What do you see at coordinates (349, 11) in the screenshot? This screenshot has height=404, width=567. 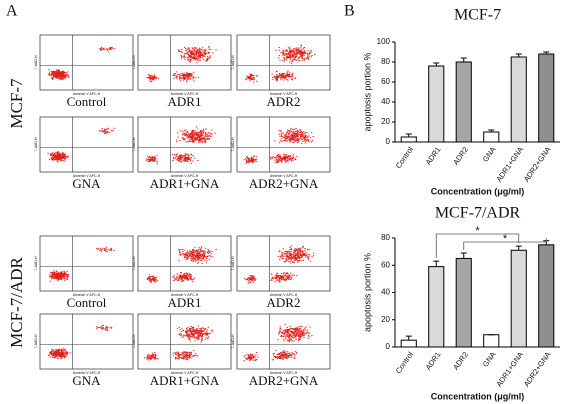 I see `panel-label: B` at bounding box center [349, 11].